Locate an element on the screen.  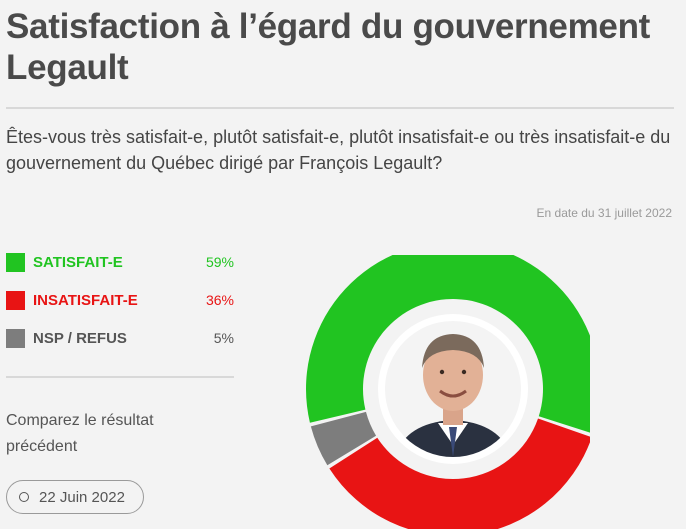
previous-date-label: 22 Juin 2022 is located at coordinates (82, 497).